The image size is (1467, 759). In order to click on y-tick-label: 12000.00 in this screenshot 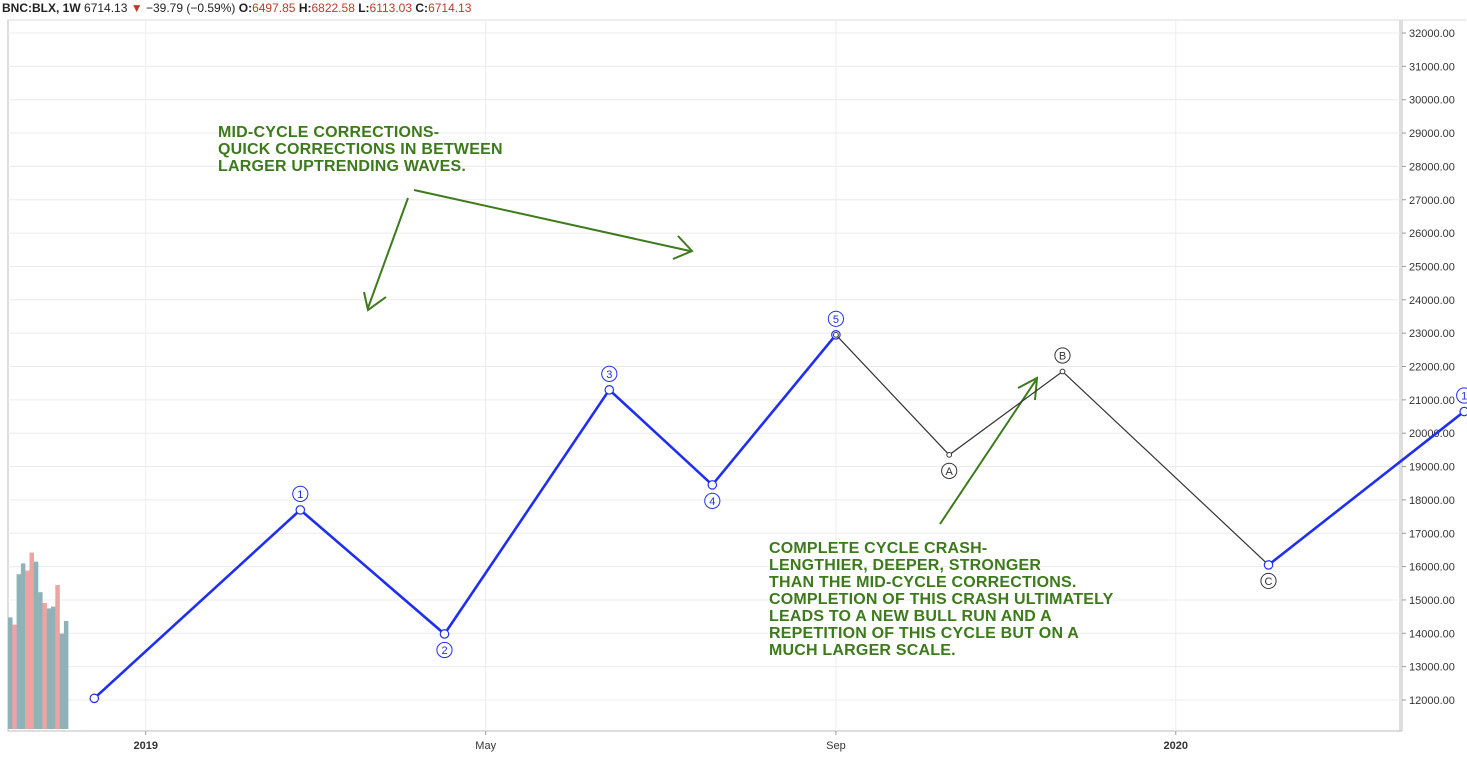, I will do `click(1432, 701)`.